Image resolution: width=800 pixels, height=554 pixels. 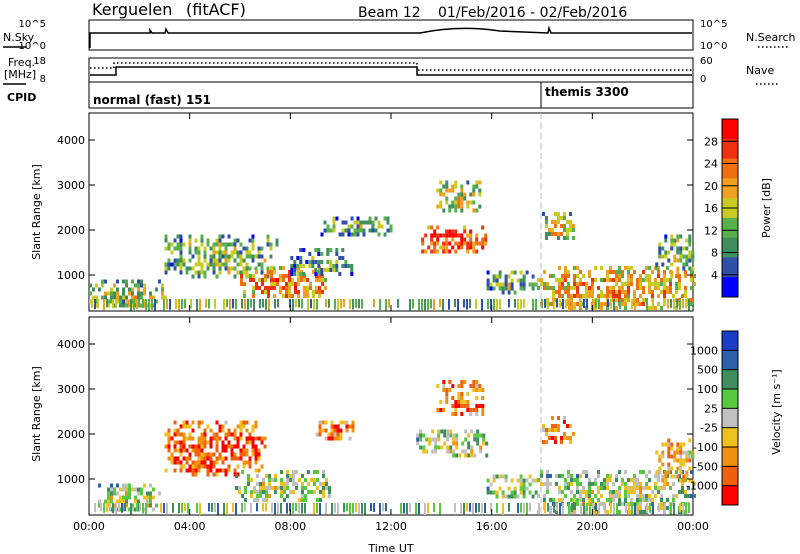 I want to click on y-tick-label: 2000, so click(x=71, y=434).